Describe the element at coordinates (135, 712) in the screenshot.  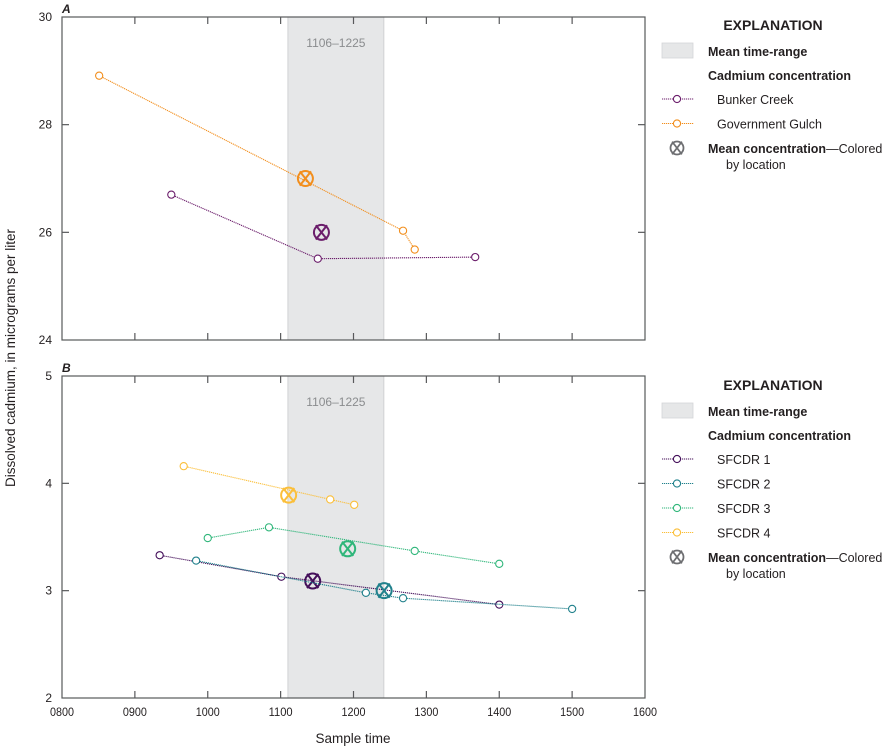
I see `x-tick-label: 0900` at that location.